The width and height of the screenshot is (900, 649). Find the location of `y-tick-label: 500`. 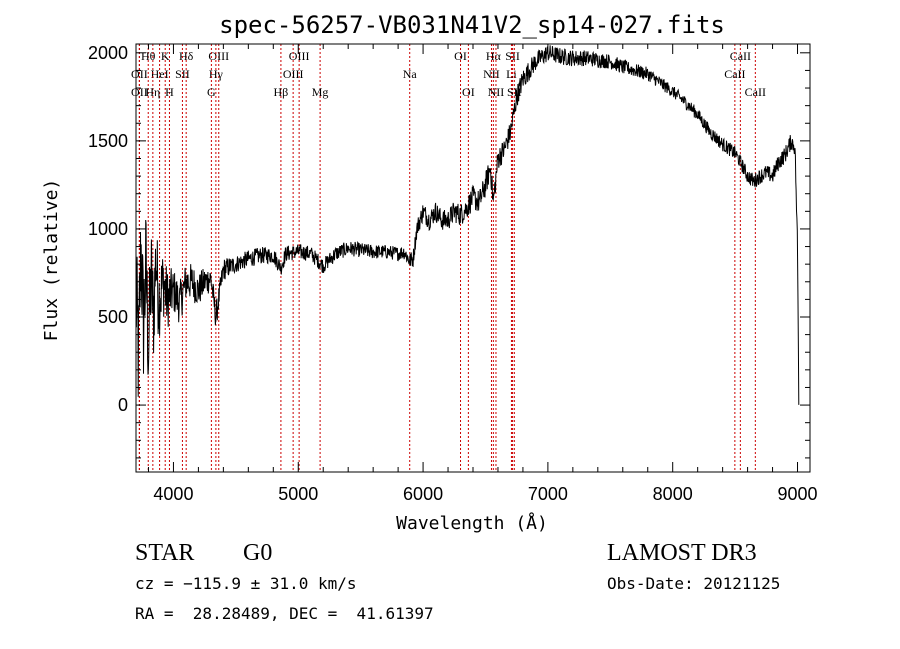

y-tick-label: 500 is located at coordinates (113, 317).